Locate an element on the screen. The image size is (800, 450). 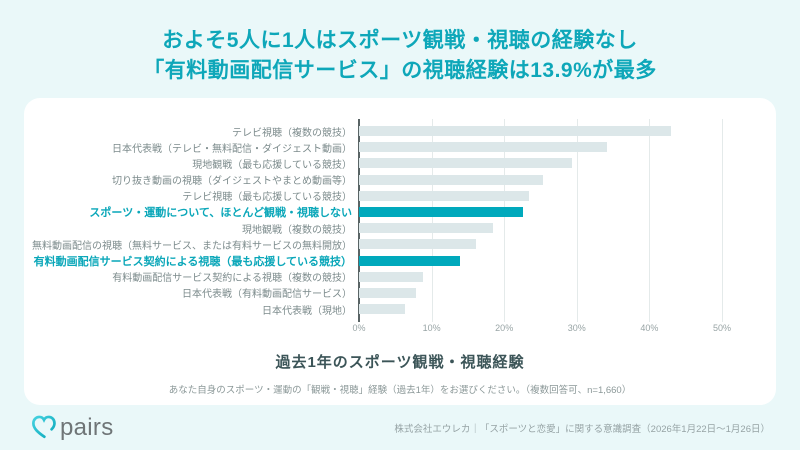
x-axis: 0% 10% 20% 30% 40% 50% is located at coordinates (541, 331).